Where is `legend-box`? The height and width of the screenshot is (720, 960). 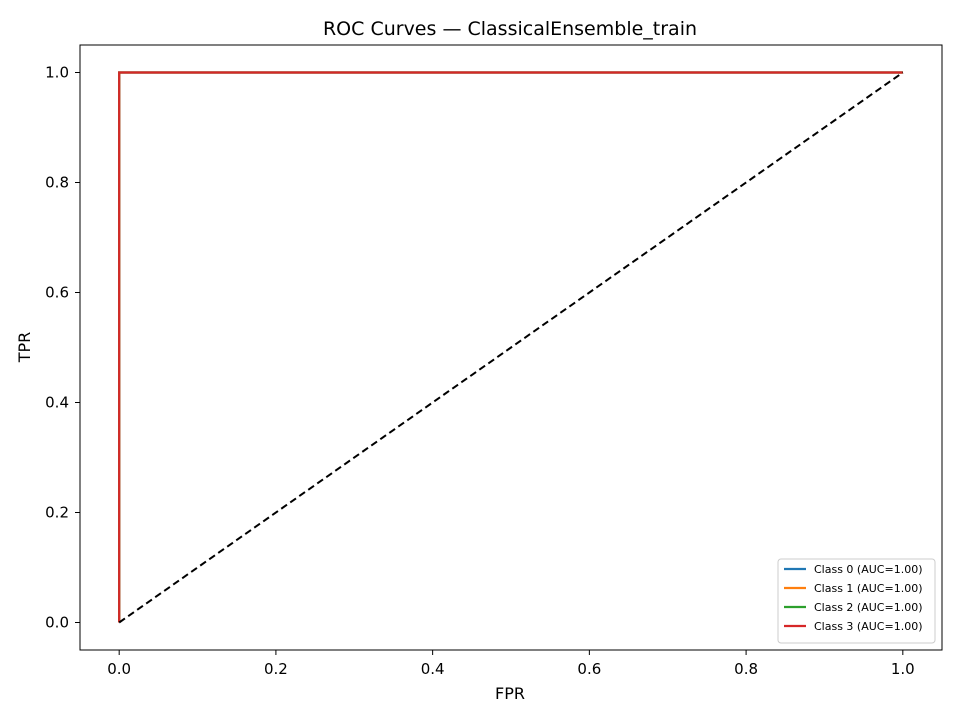 legend-box is located at coordinates (856, 601).